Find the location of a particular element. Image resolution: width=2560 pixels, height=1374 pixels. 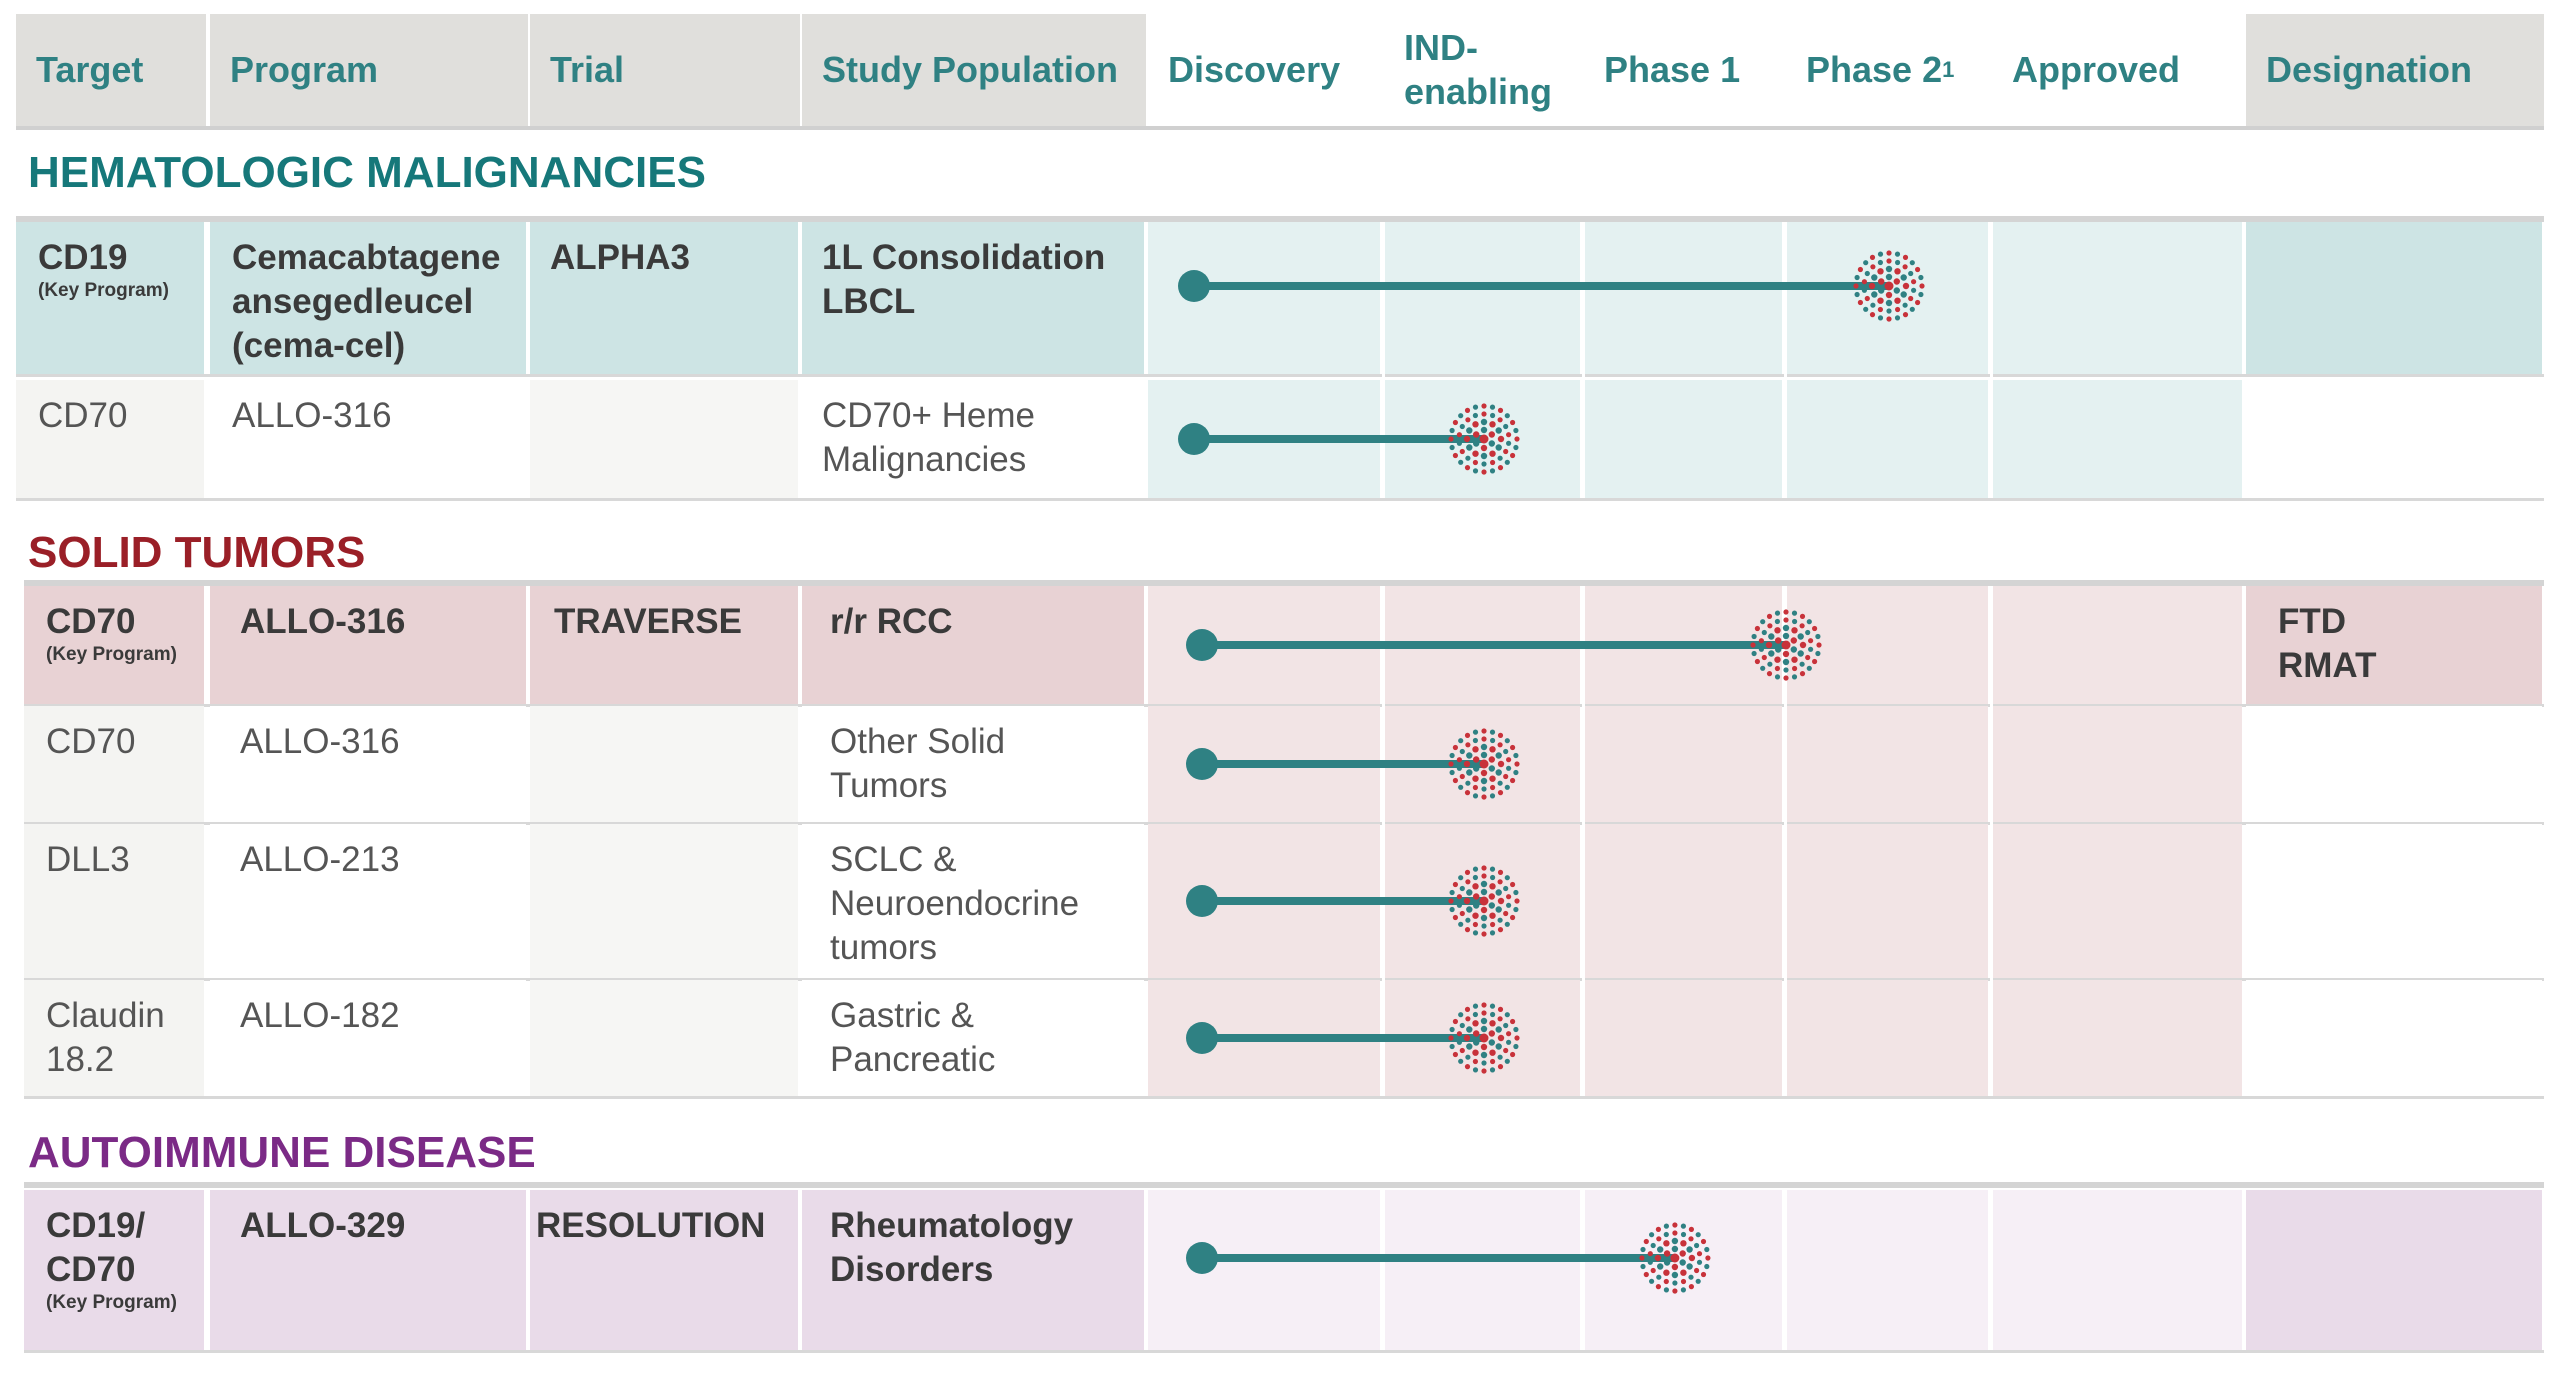

target-cell: CD19 (Key Program) is located at coordinates (103, 269).